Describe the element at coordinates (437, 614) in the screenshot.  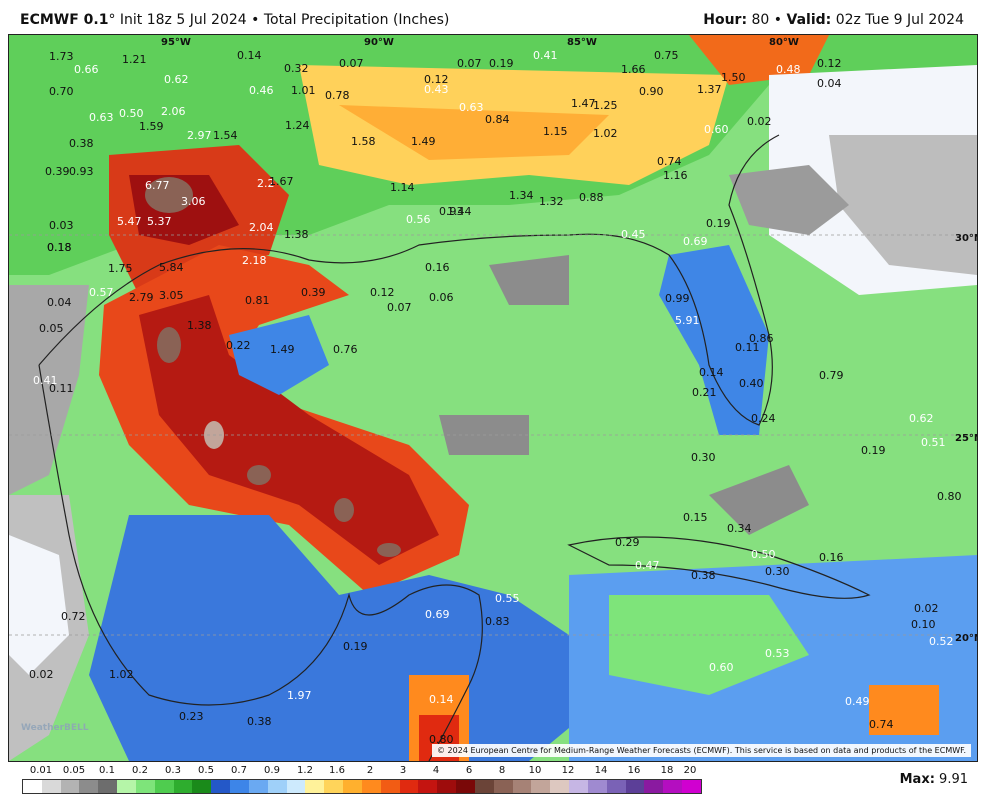
I see `precip-value: 0.69` at that location.